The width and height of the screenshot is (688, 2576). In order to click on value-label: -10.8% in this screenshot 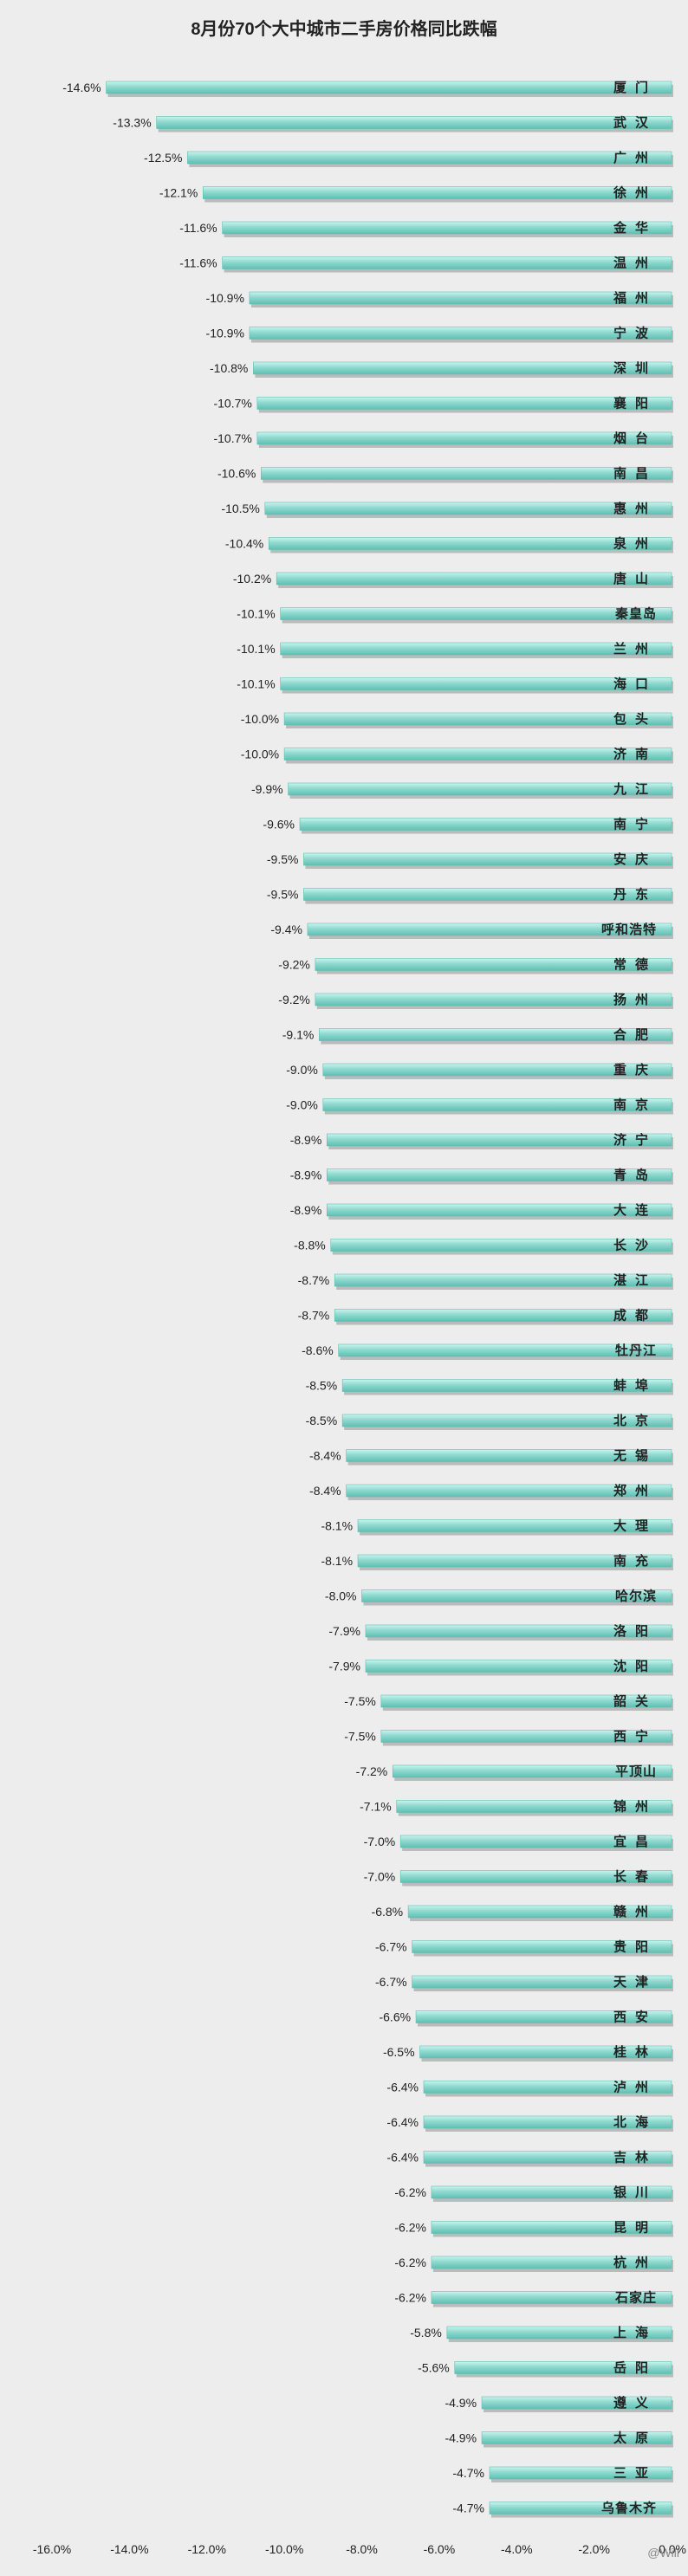, I will do `click(229, 368)`.